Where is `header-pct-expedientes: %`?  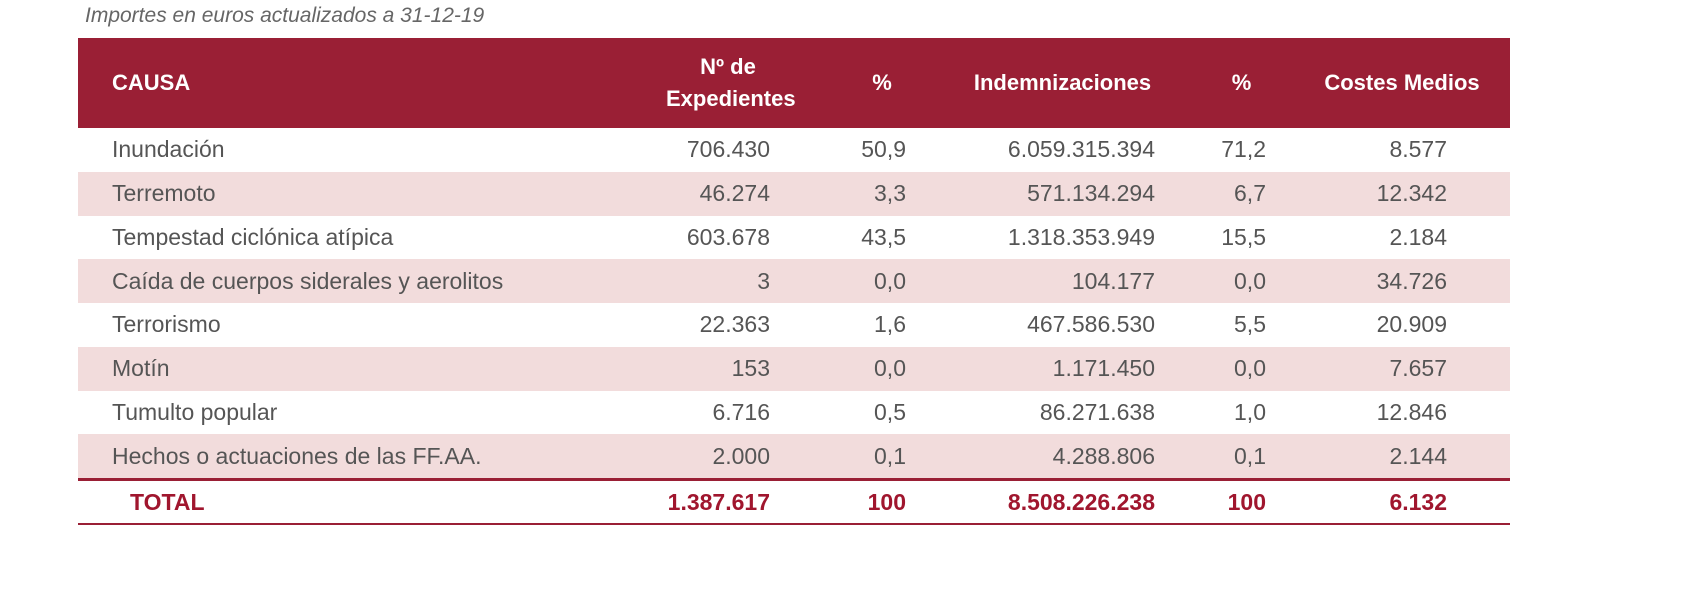 header-pct-expedientes: % is located at coordinates (858, 83).